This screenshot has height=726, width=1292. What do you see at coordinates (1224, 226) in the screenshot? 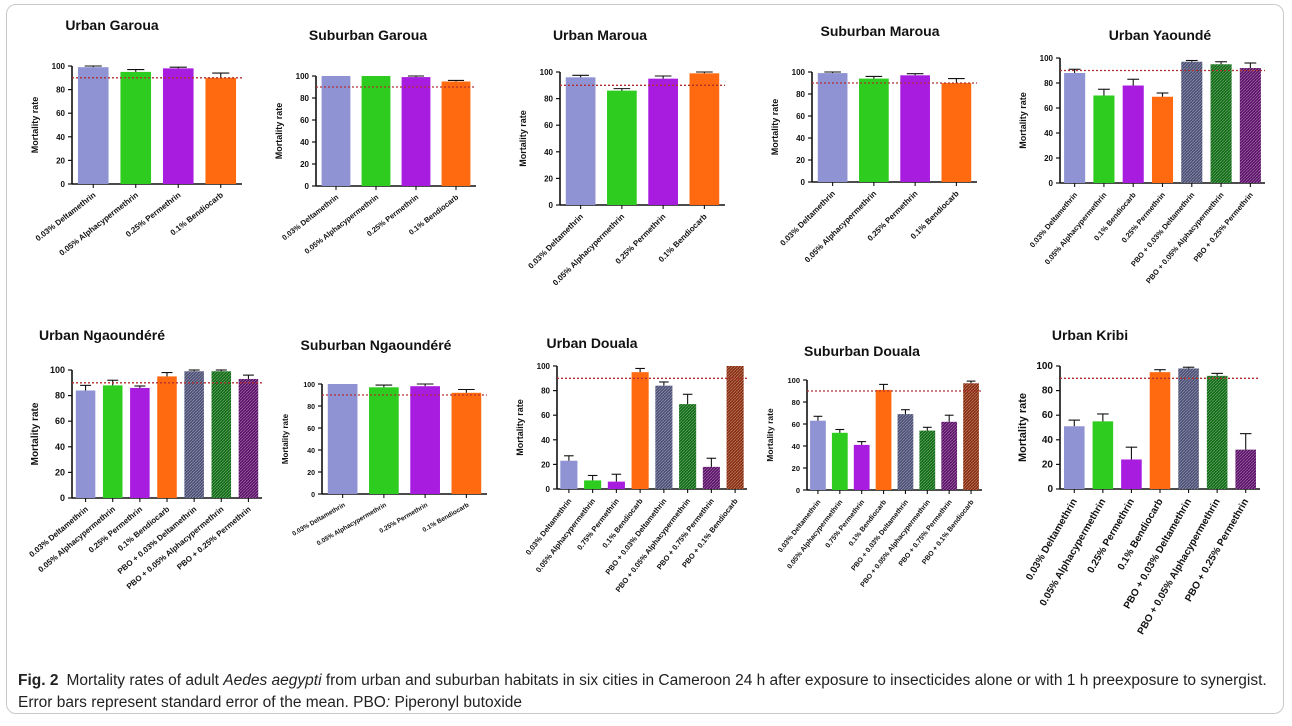
I see `x-tick-label: PBO + 0.25% Permethrin` at bounding box center [1224, 226].